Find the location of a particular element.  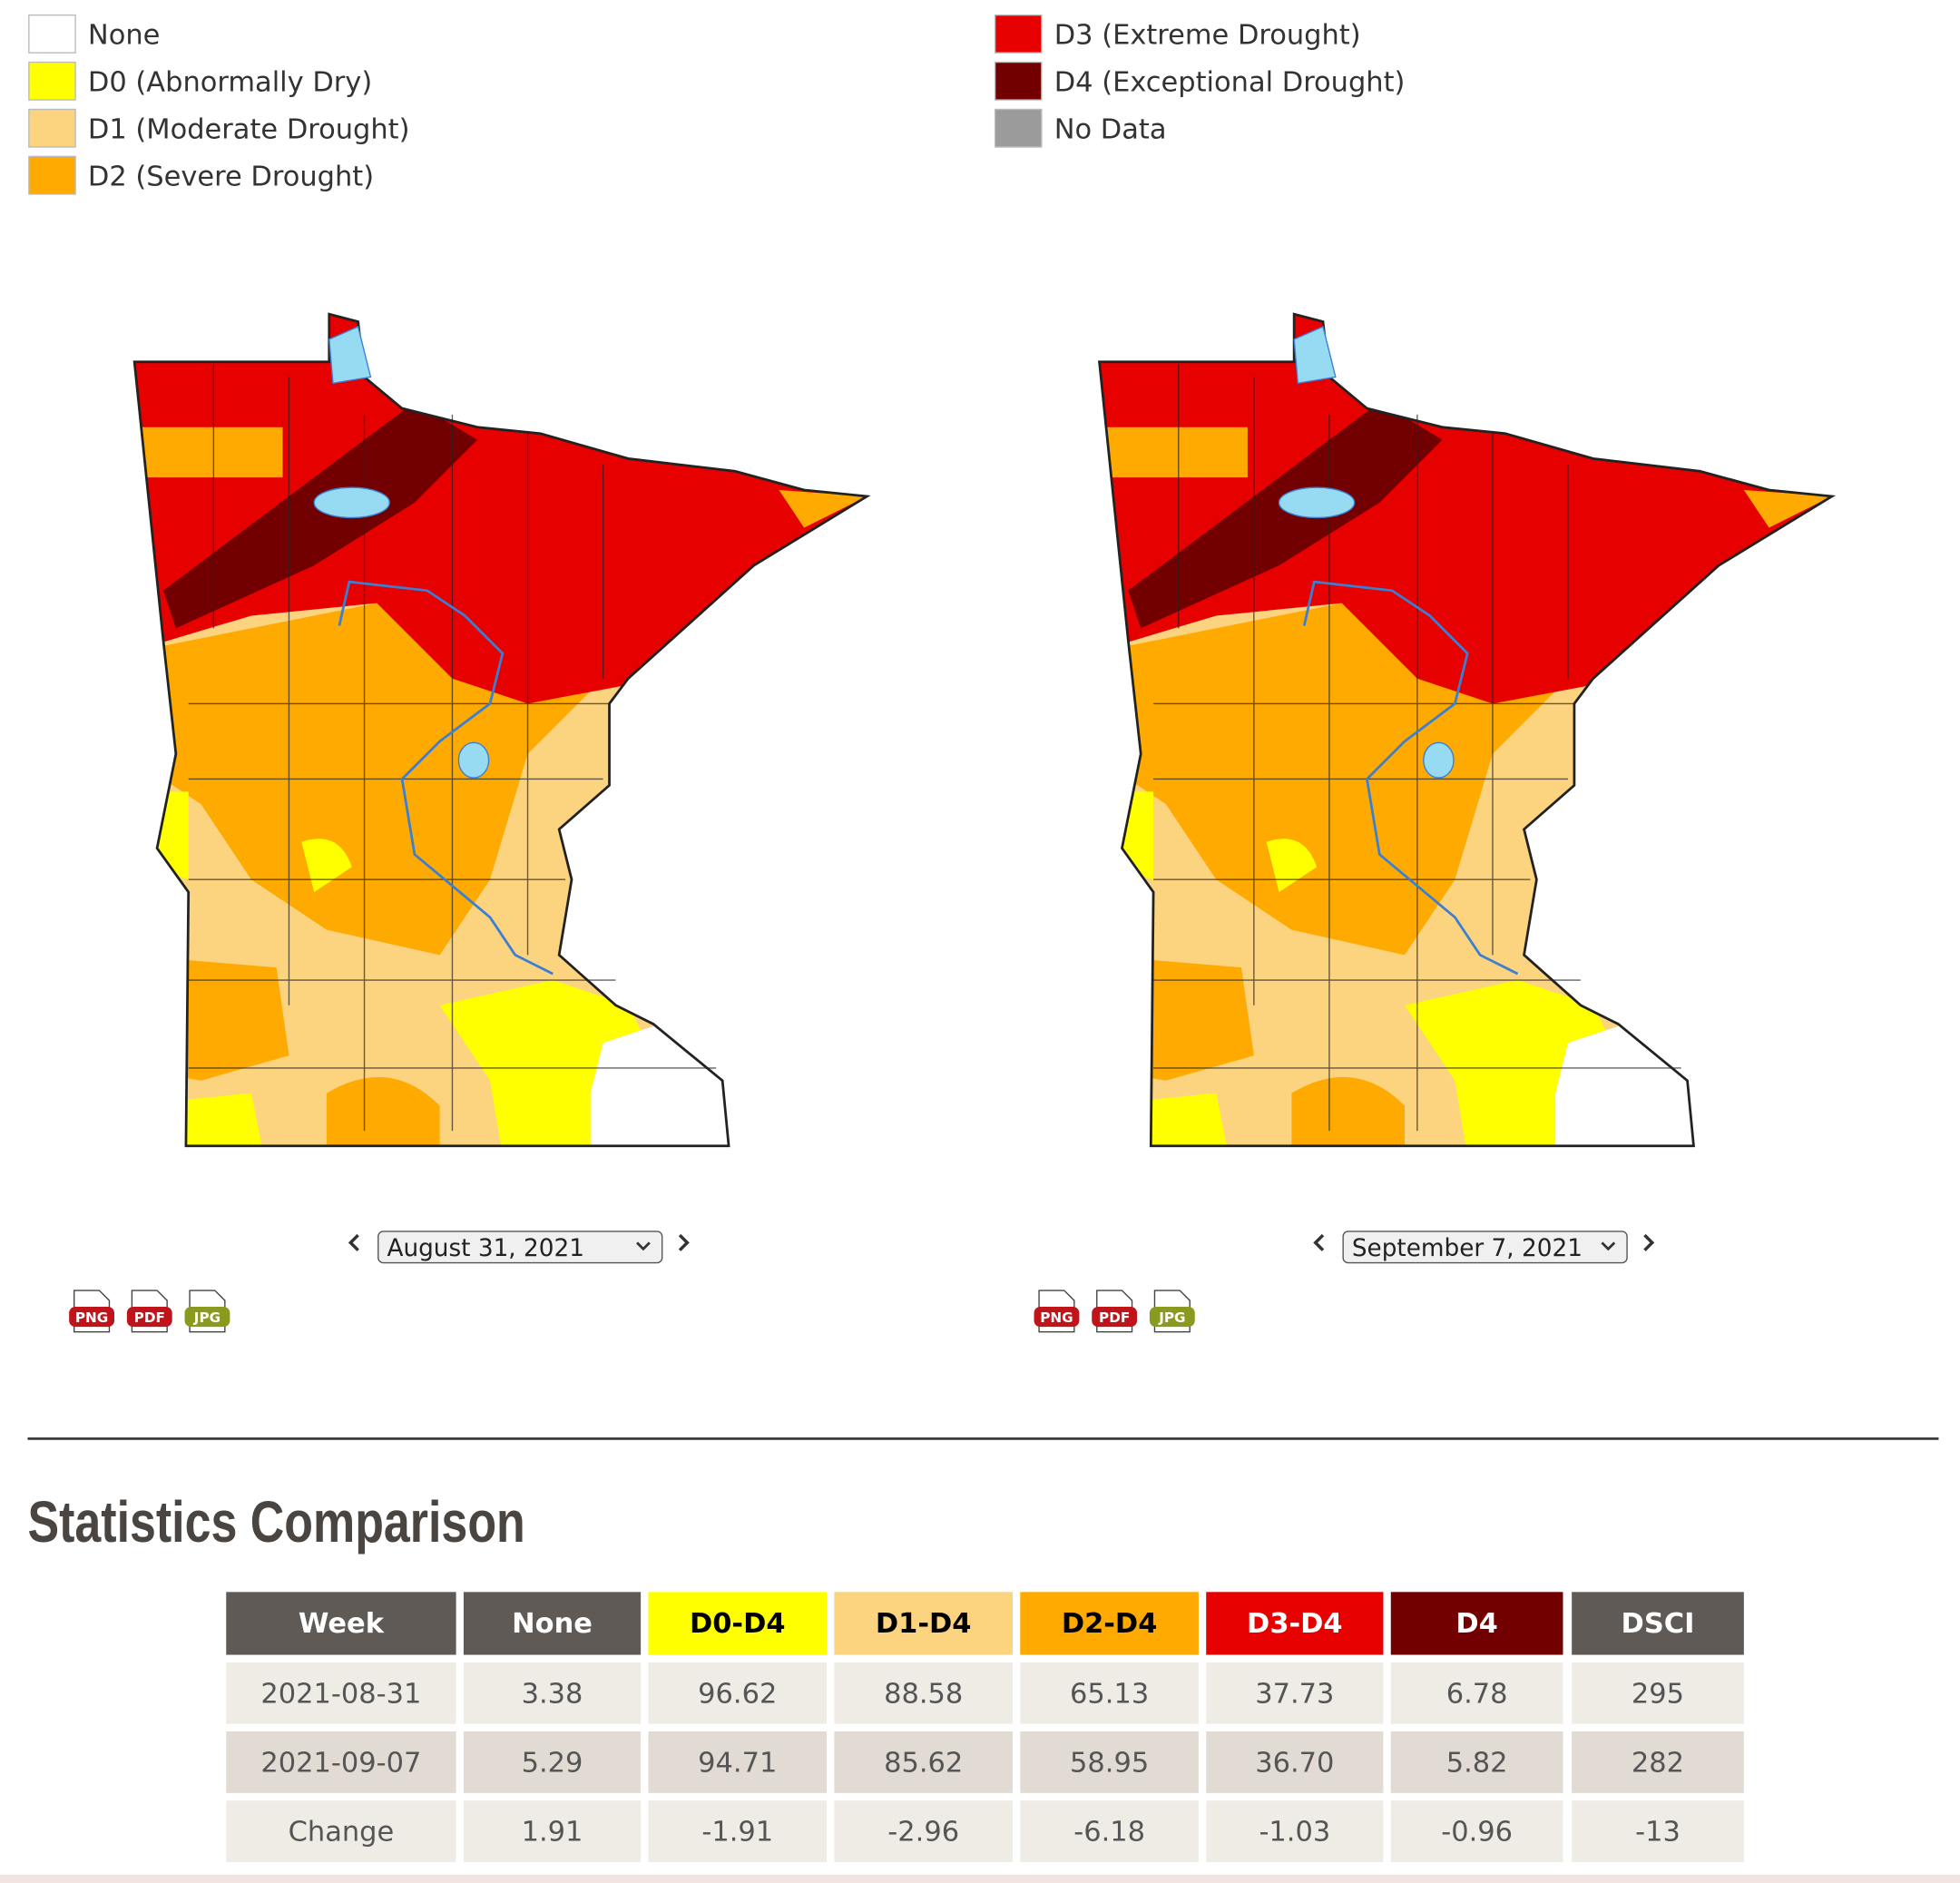

cell-value: 3.38 is located at coordinates (552, 1694).